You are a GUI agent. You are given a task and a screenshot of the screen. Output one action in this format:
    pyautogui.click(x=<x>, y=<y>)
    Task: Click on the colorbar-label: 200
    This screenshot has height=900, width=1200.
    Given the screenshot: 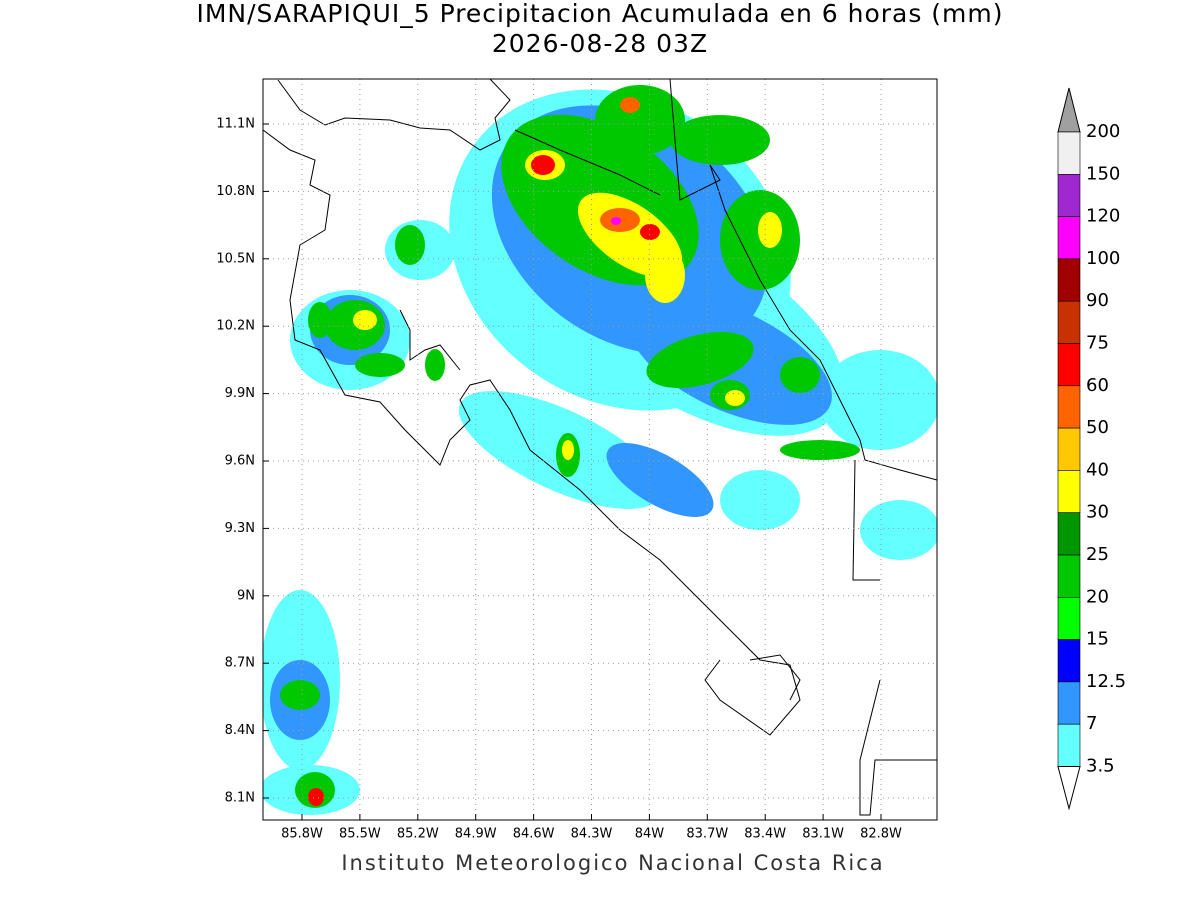 What is the action you would take?
    pyautogui.click(x=1103, y=131)
    